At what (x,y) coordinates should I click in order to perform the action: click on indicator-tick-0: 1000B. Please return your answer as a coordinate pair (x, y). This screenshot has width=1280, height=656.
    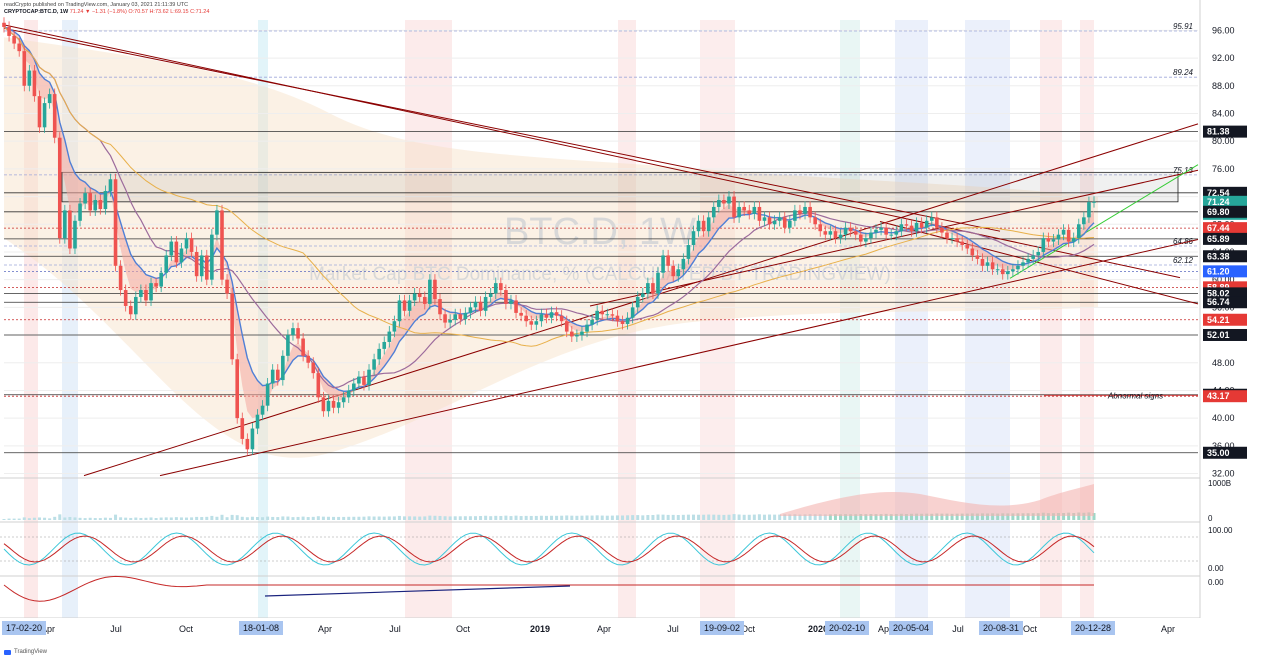
    Looking at the image, I should click on (1219, 483).